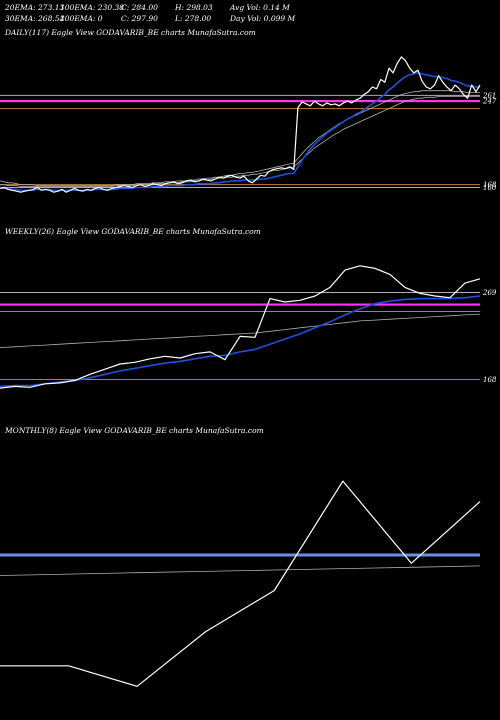  Describe the element at coordinates (35, 7) in the screenshot. I see `header-20ema: 20EMA: 273.13` at that location.